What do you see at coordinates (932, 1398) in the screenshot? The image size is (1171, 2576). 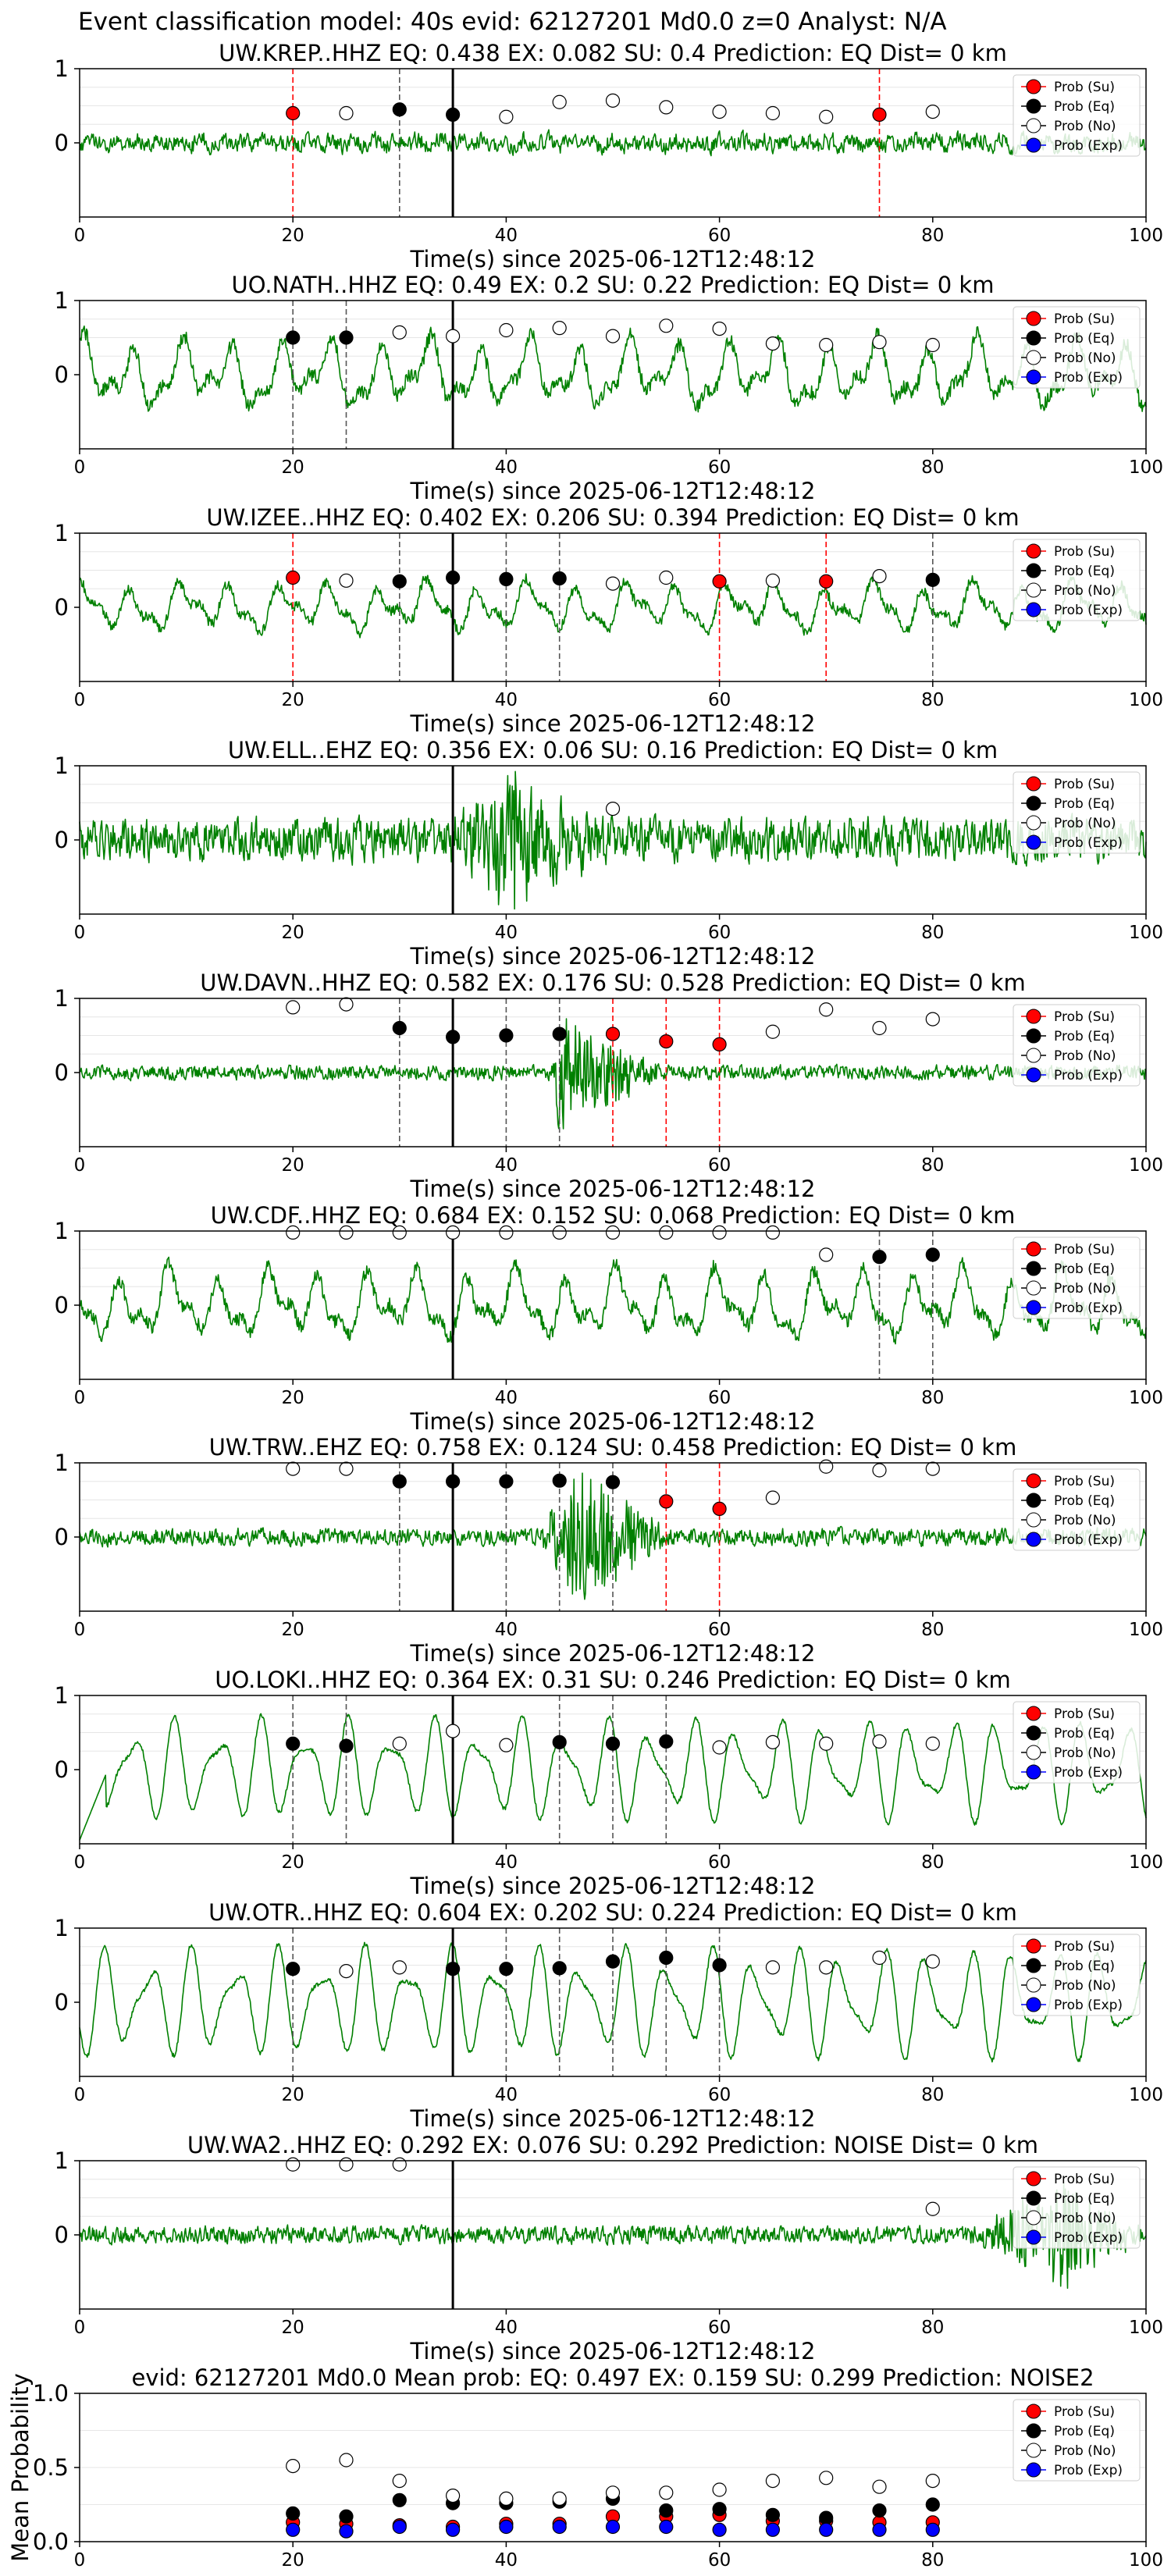 I see `x-tick-label: 80` at bounding box center [932, 1398].